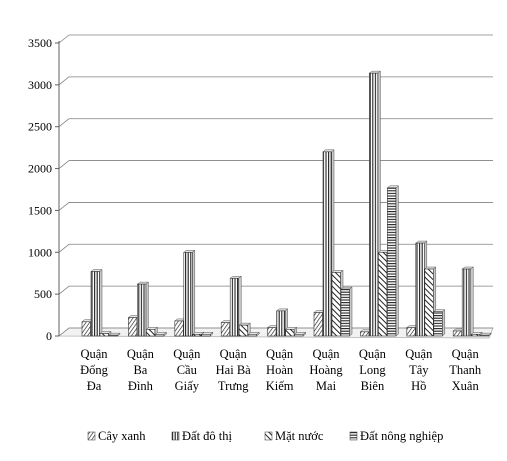 The width and height of the screenshot is (507, 461). Describe the element at coordinates (141, 370) in the screenshot. I see `category-label: Quận Ba Đình` at that location.